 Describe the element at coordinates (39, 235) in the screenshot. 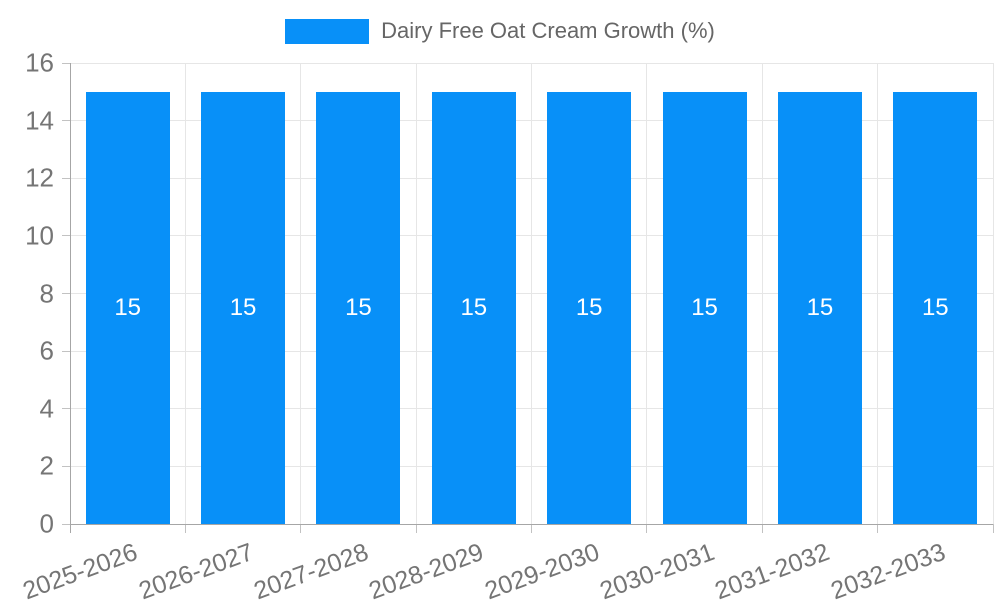

I see `y-tick-label: 10` at that location.